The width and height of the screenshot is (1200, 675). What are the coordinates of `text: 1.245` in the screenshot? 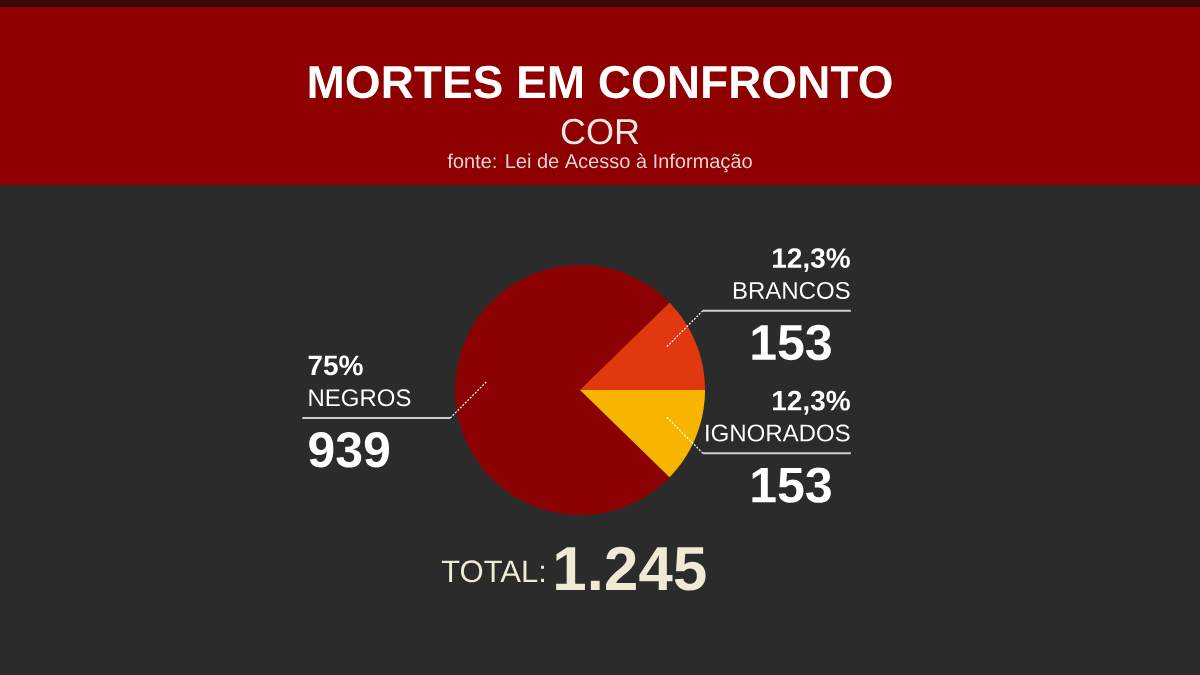 It's located at (631, 568).